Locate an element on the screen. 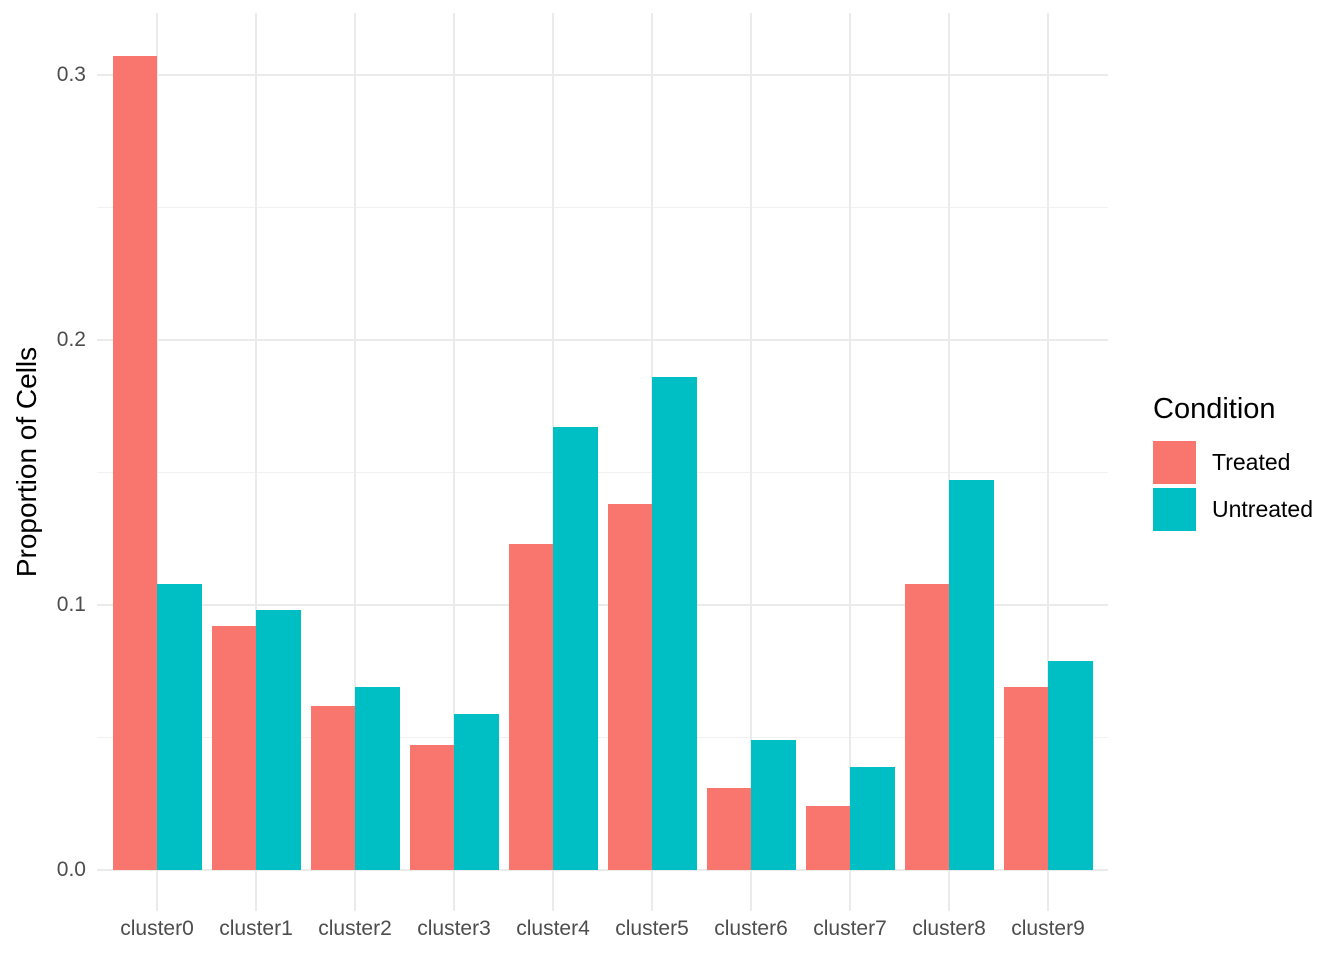 The width and height of the screenshot is (1344, 960). x-tick-label: cluster8 is located at coordinates (949, 928).